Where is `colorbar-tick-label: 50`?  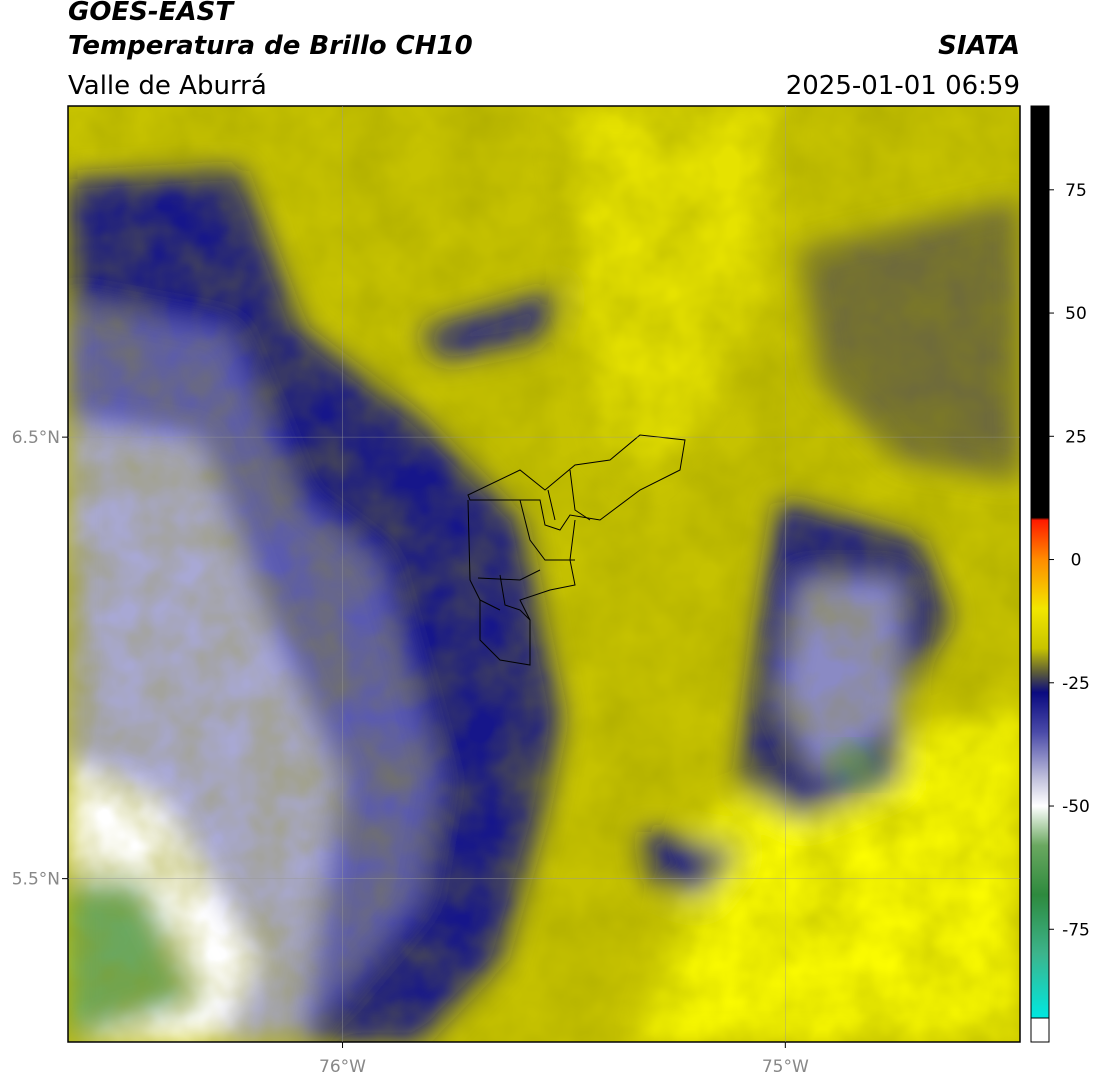
colorbar-tick-label: 50 is located at coordinates (1076, 314).